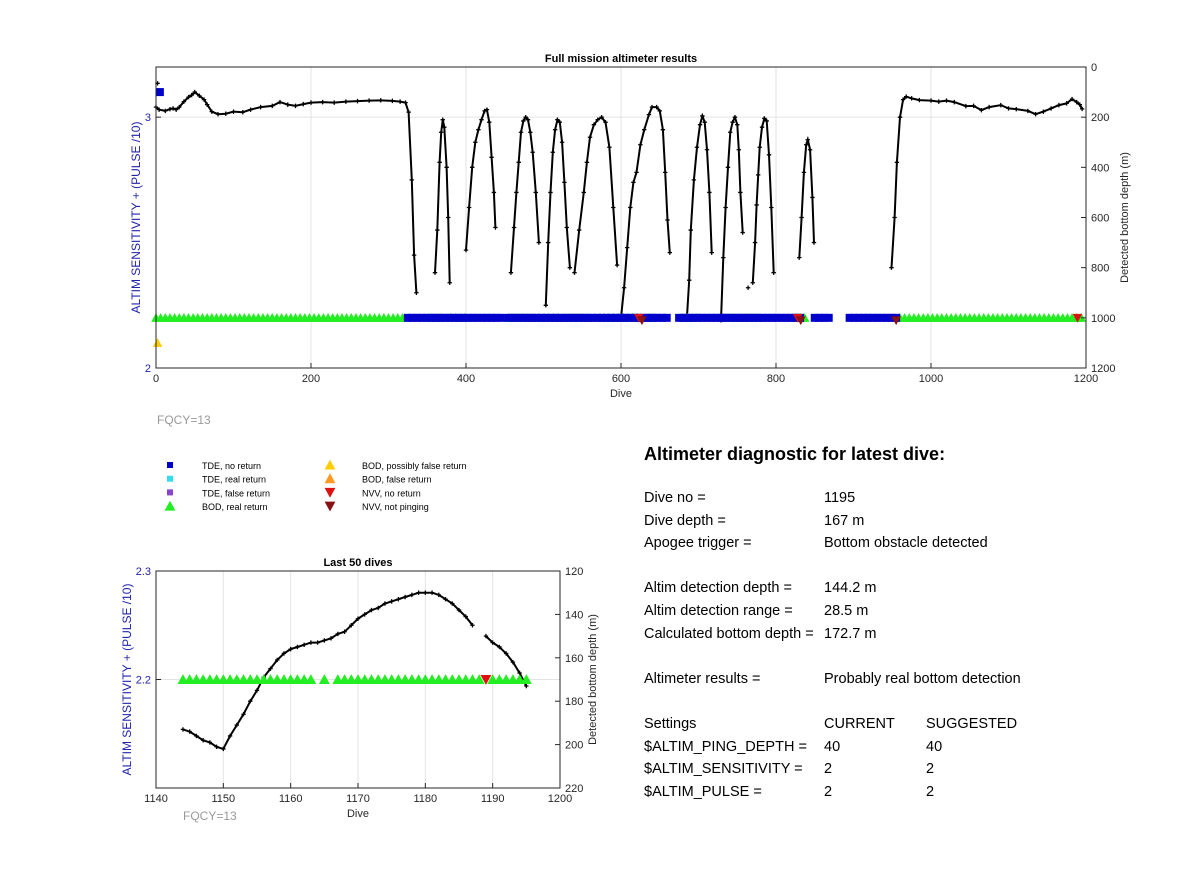  Describe the element at coordinates (621, 59) in the screenshot. I see `chart-title: Full mission altimeter results` at that location.